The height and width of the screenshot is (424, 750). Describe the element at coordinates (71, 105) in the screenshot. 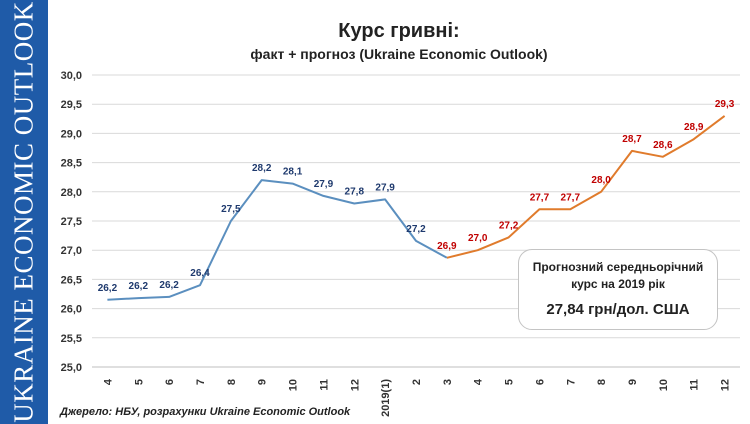

I see `y-tick-label: 29,5` at that location.